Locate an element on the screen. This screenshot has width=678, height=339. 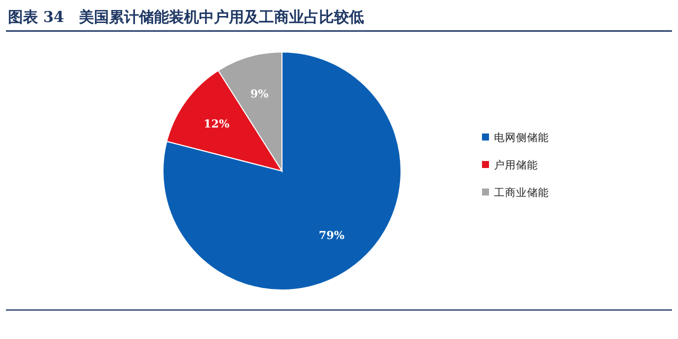
legend-label: 工商业储能 is located at coordinates (521, 192).